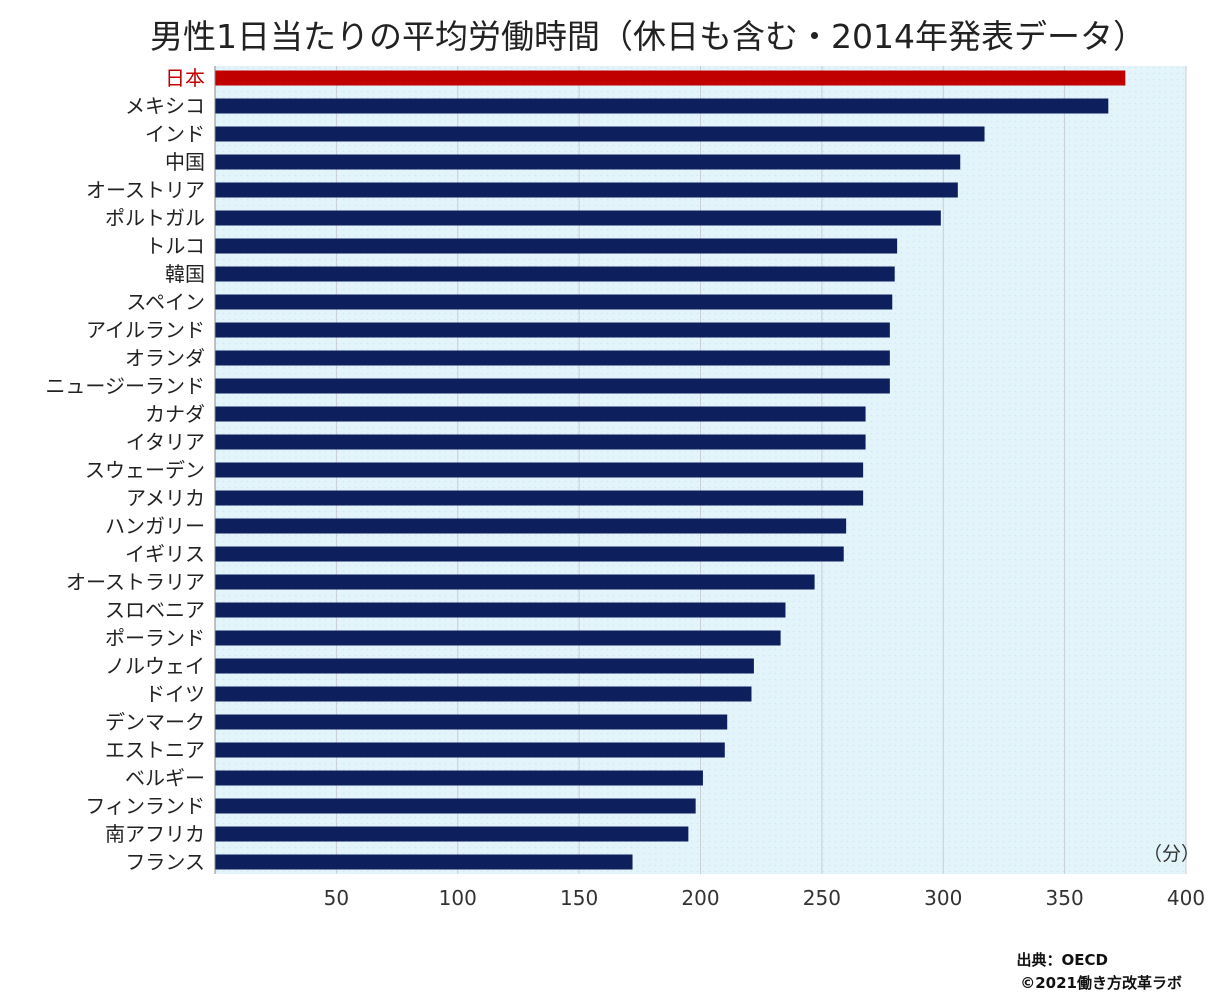  Describe the element at coordinates (145, 330) in the screenshot. I see `category-label: アイルランド` at that location.